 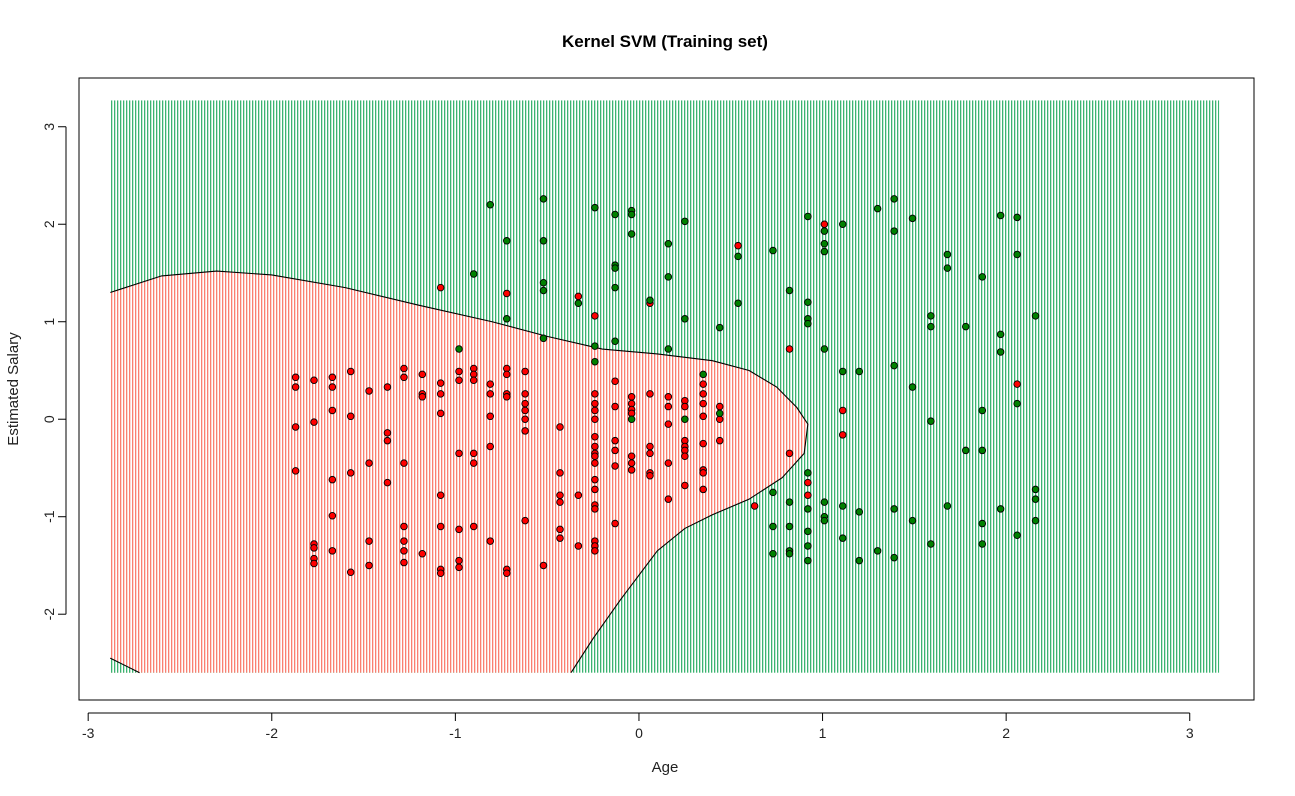 What do you see at coordinates (638, 726) in the screenshot?
I see `x-axis: -3 -2 -1 0 1 2 3` at bounding box center [638, 726].